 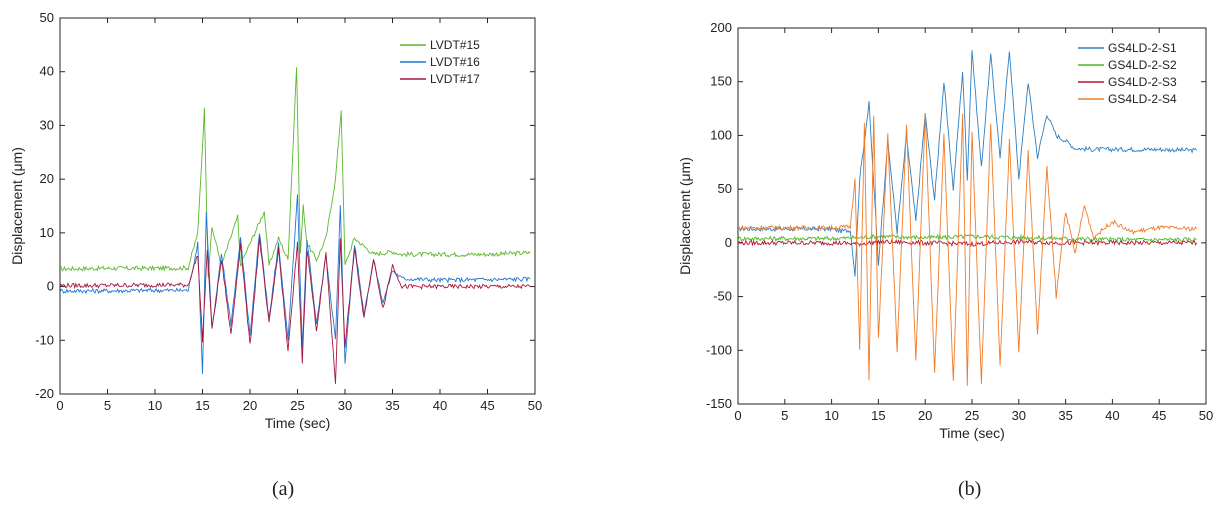 I want to click on legend-entry: GS4LD-2-S4, so click(x=1142, y=99).